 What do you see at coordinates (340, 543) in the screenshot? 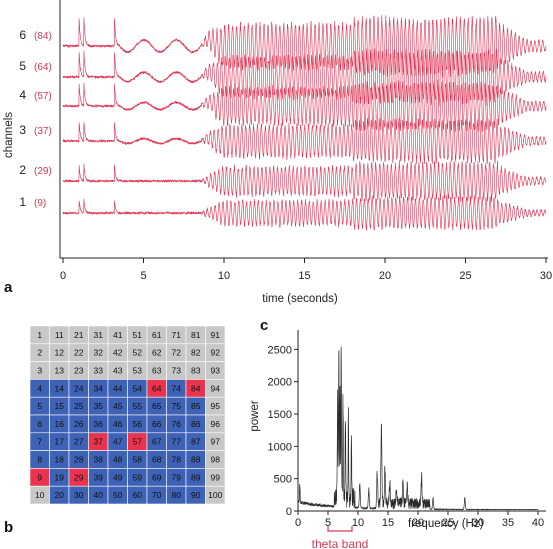
I see `theta-band-label: theta band` at bounding box center [340, 543].